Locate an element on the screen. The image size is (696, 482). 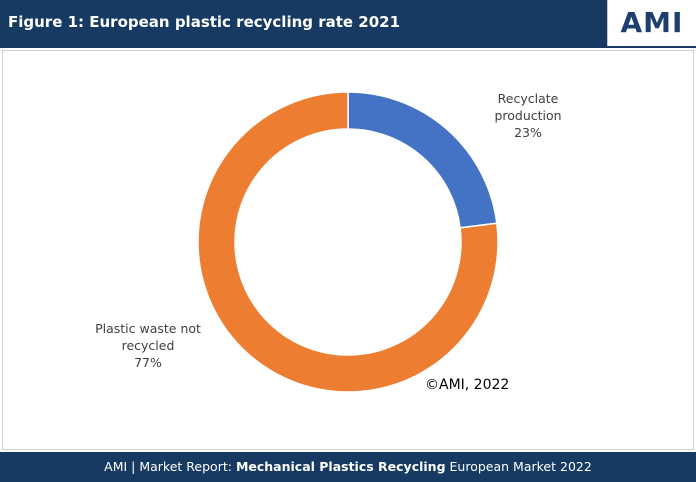
value-label: 23% is located at coordinates (528, 132).